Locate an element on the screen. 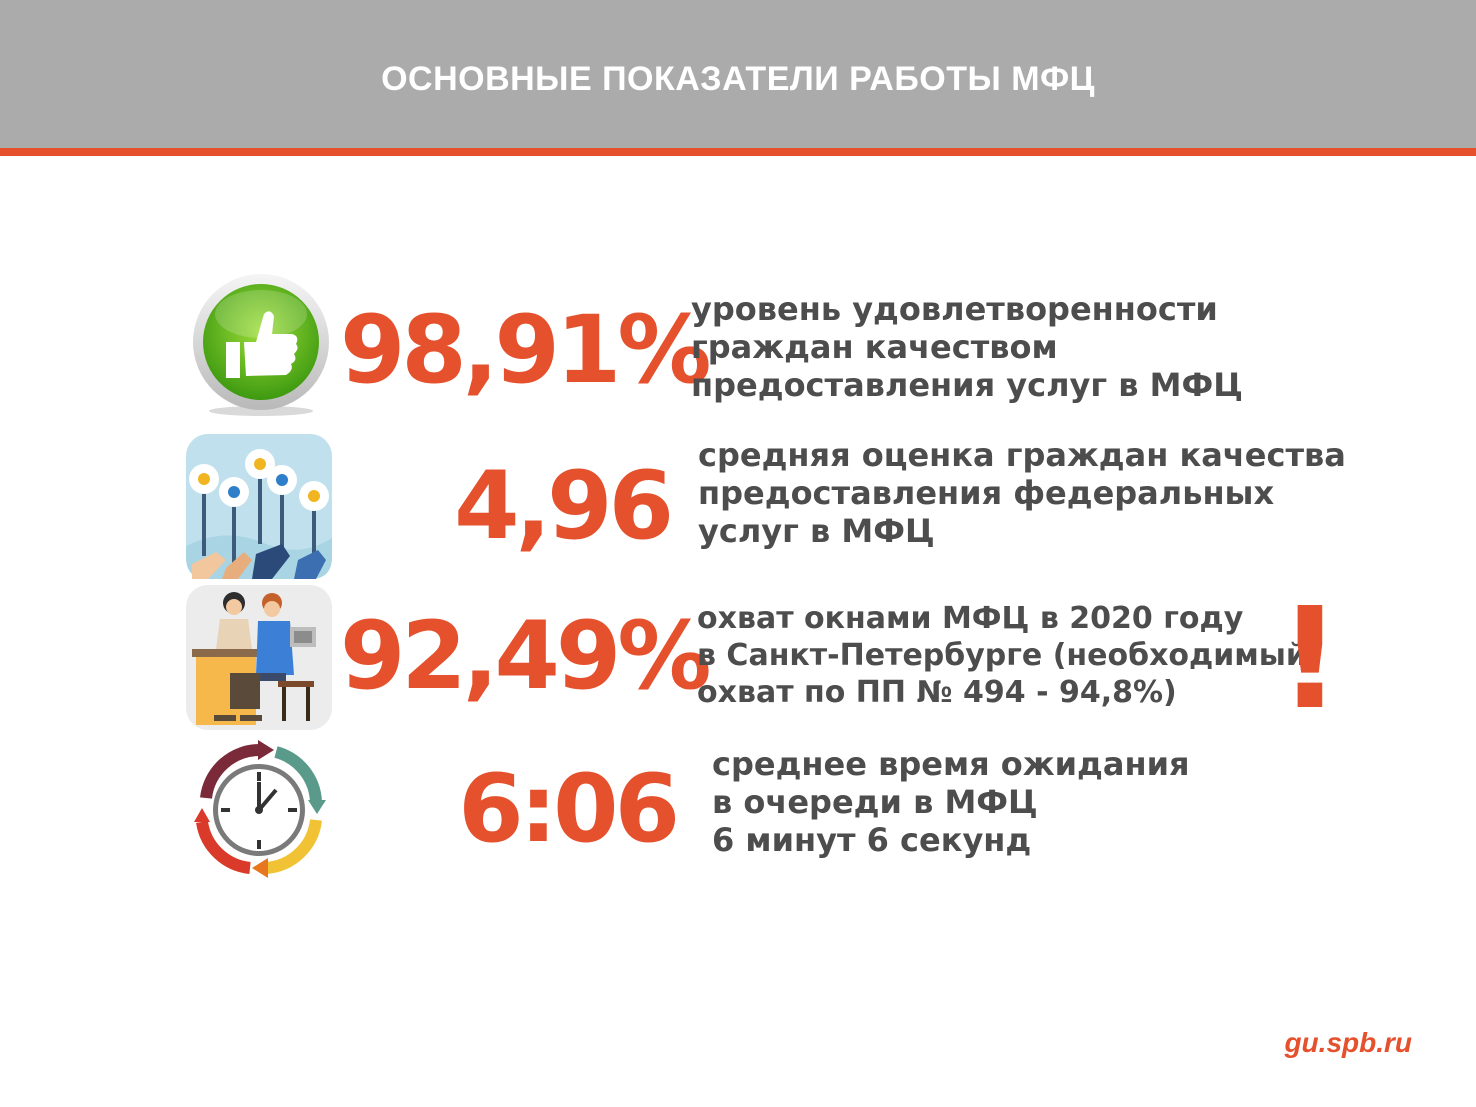 This screenshot has height=1107, width=1476. header-bar is located at coordinates (738, 74).